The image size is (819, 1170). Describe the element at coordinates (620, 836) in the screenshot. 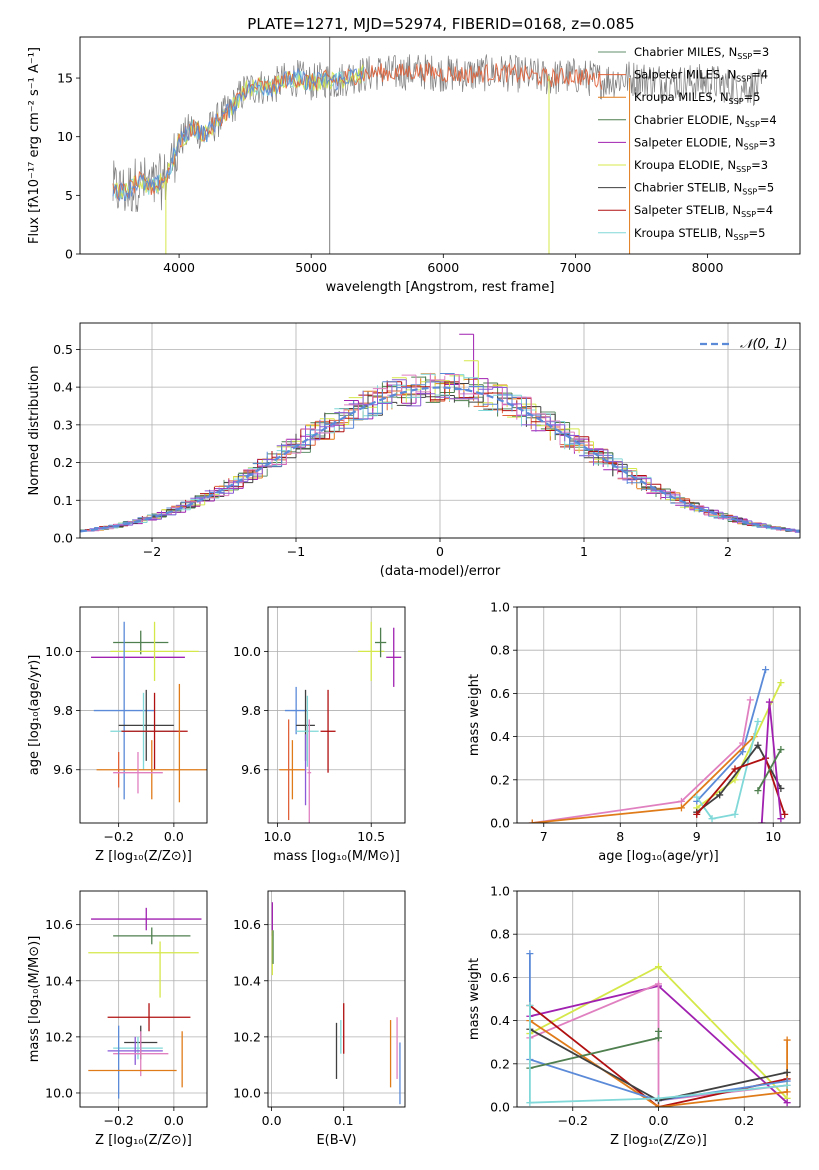

I see `x-tick-label: 8` at that location.